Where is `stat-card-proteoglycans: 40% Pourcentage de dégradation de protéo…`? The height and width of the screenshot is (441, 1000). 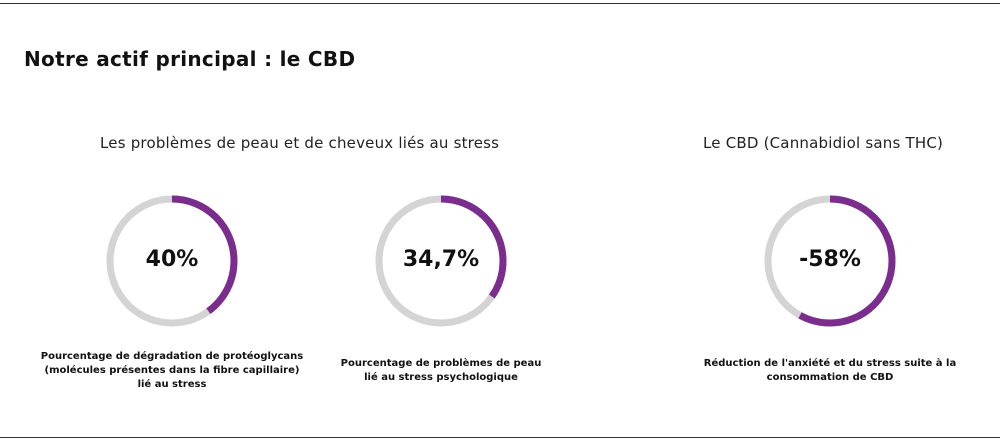
stat-card-proteoglycans: 40% Pourcentage de dégradation de protéo… is located at coordinates (172, 295).